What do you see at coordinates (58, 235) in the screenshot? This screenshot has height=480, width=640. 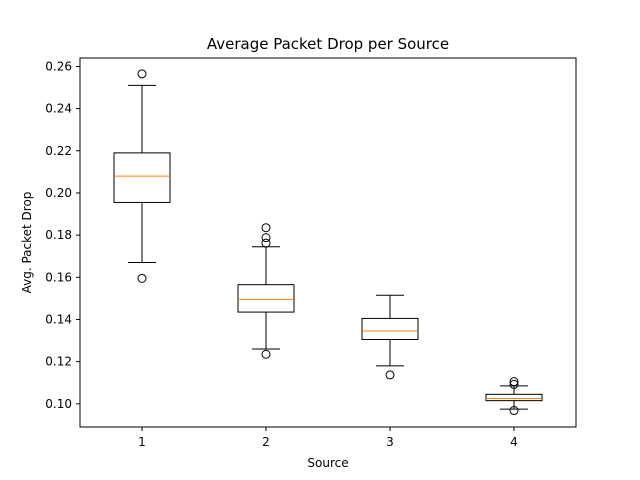 I see `y-tick-label: 0.18` at bounding box center [58, 235].